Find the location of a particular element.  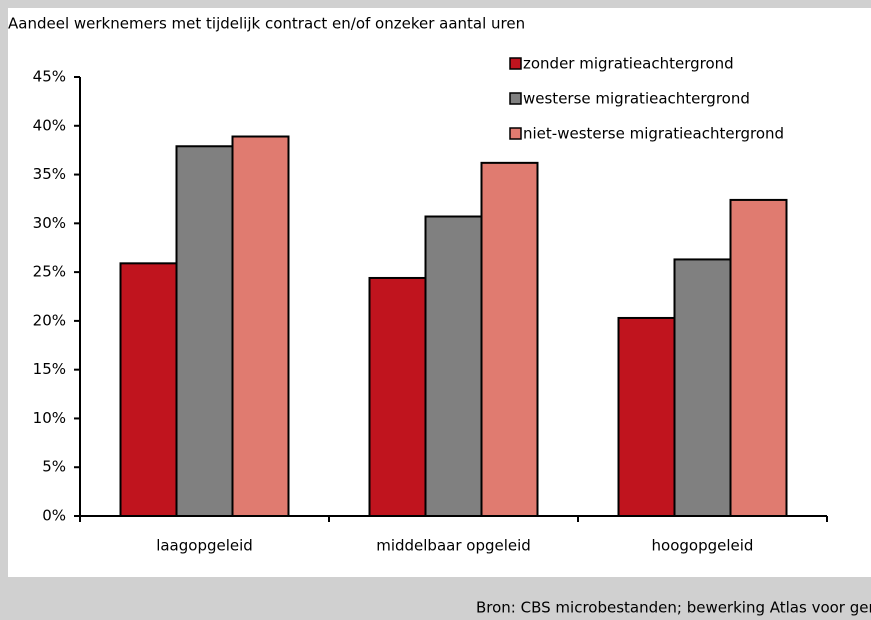

y-tick-label: 45% is located at coordinates (49, 77).